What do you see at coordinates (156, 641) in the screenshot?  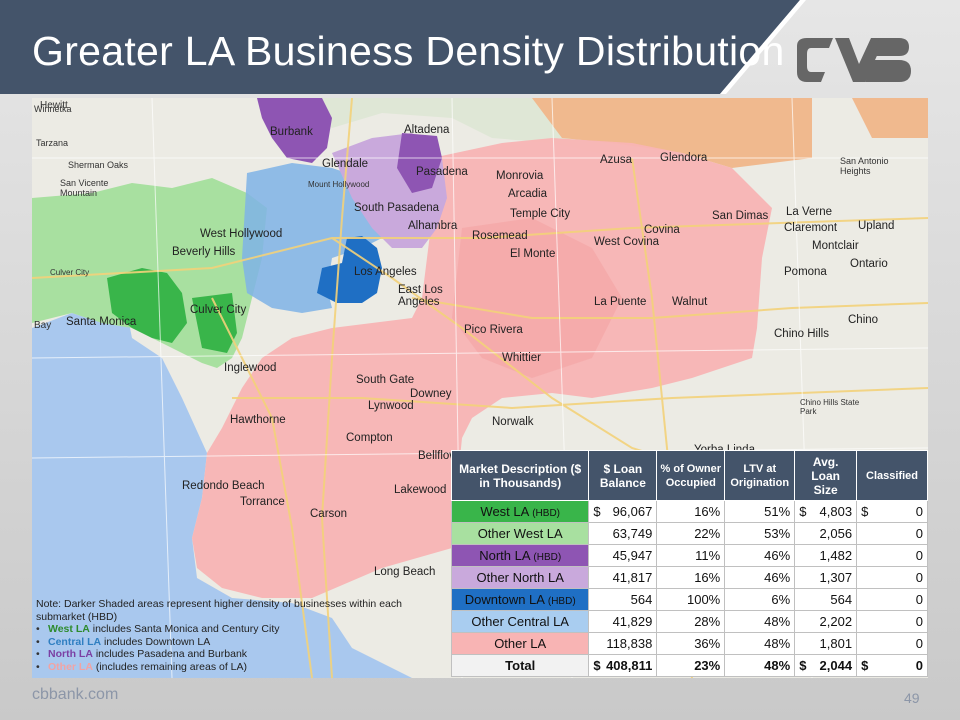 I see `note-description: includes Downtown LA` at bounding box center [156, 641].